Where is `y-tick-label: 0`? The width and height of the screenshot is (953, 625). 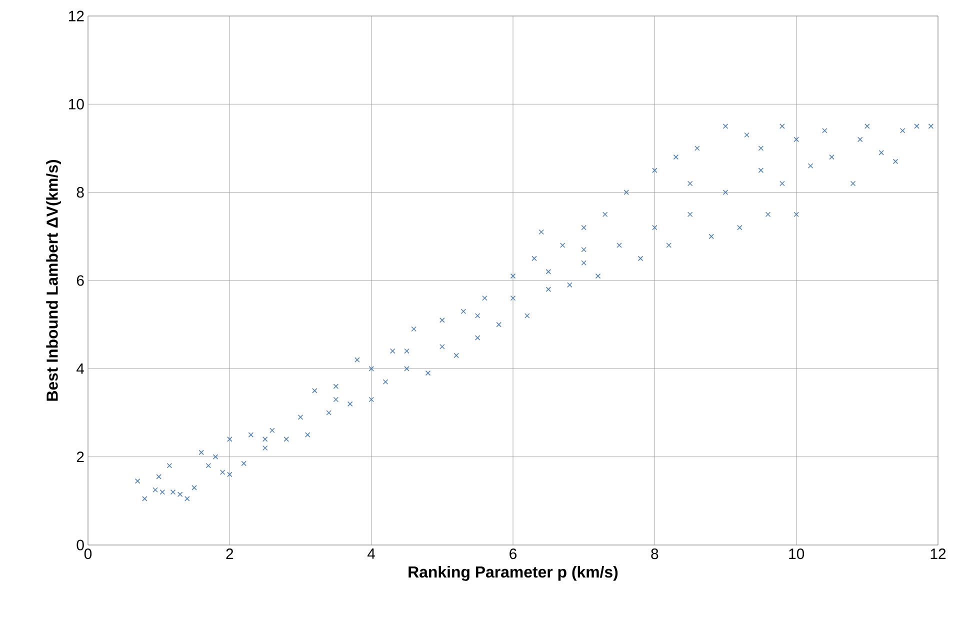
y-tick-label: 0 is located at coordinates (80, 545).